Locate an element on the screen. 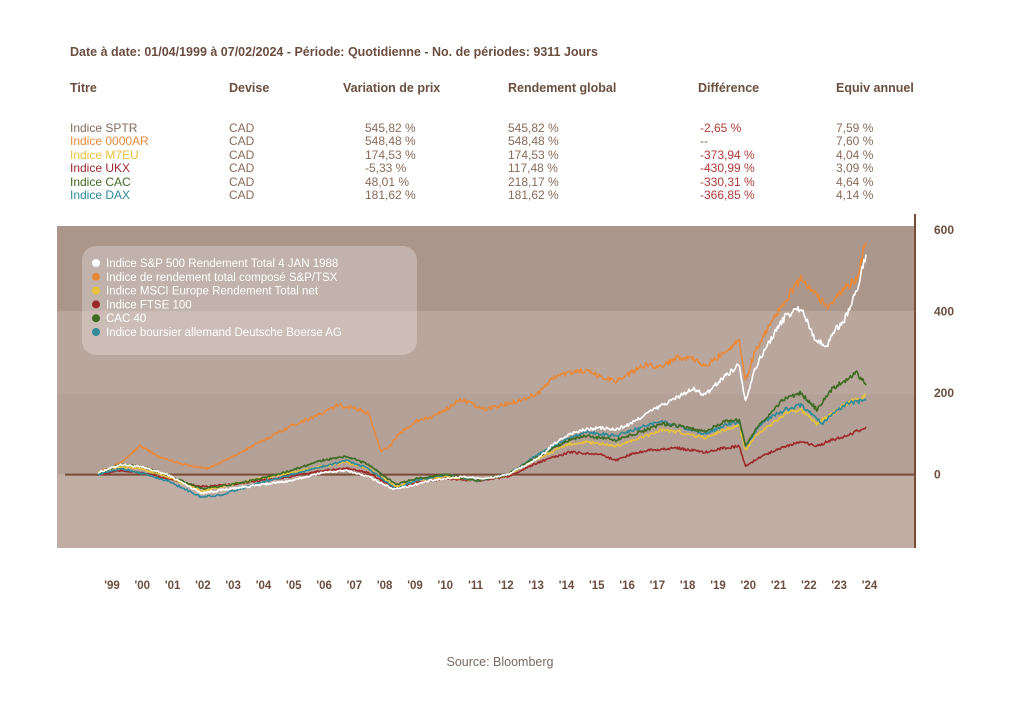 This screenshot has width=1024, height=718. x-tick-label: '09 is located at coordinates (415, 586).